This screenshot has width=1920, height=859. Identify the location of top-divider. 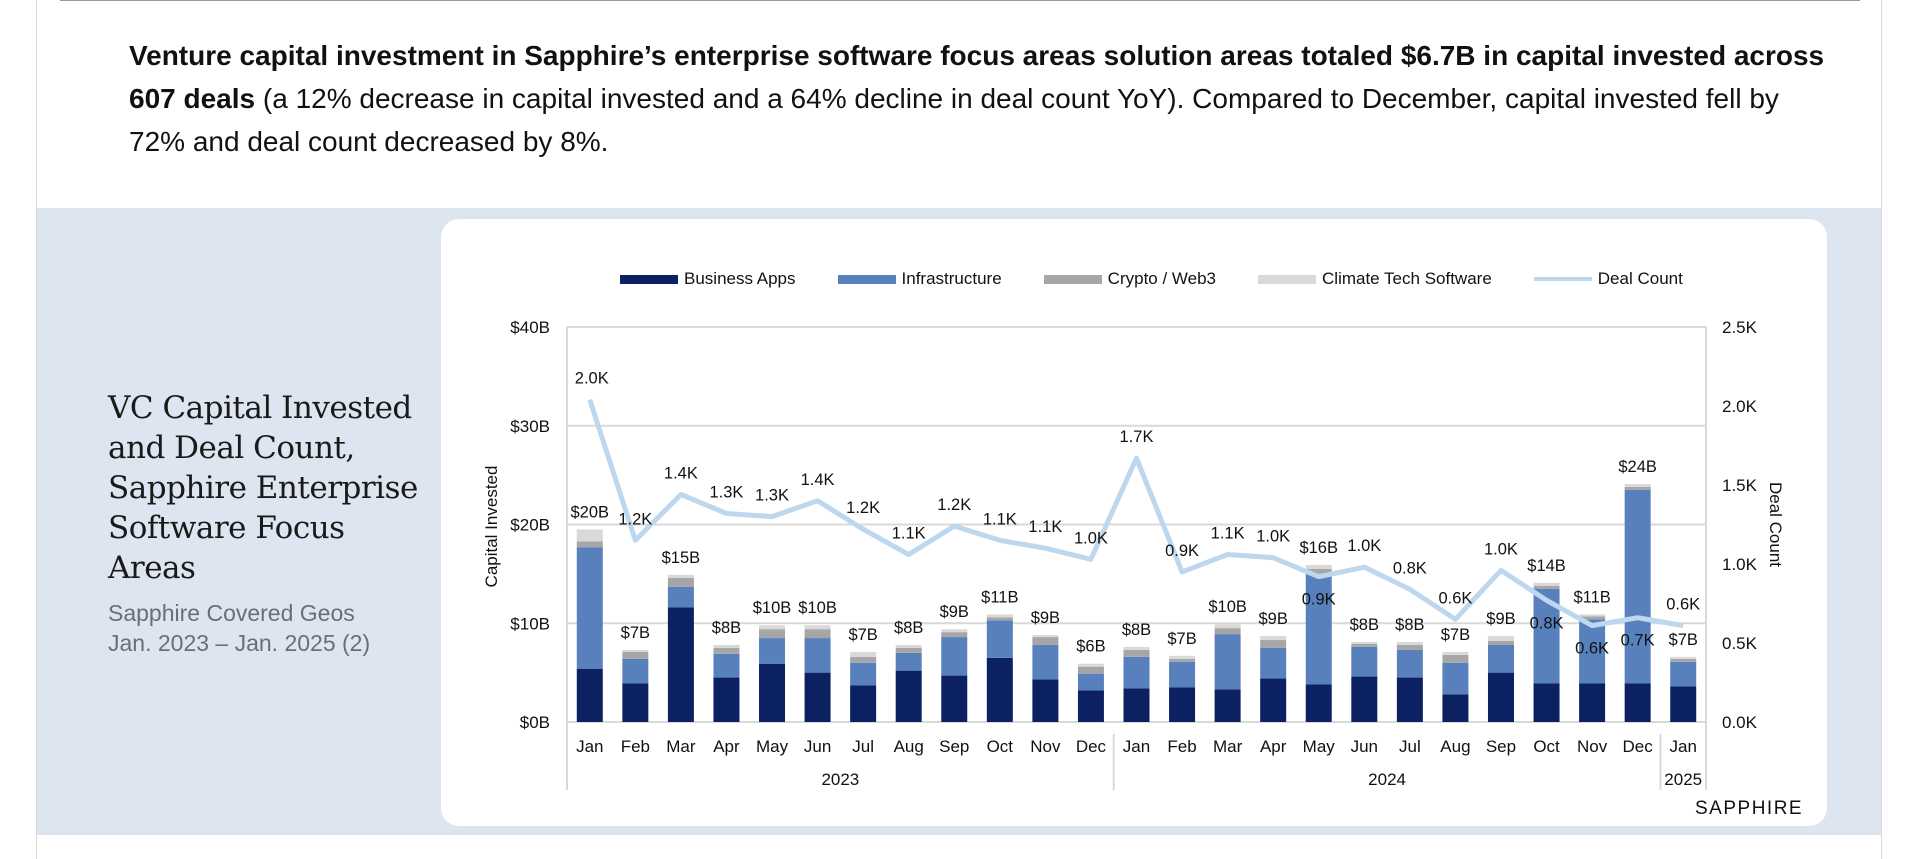
(960, 0).